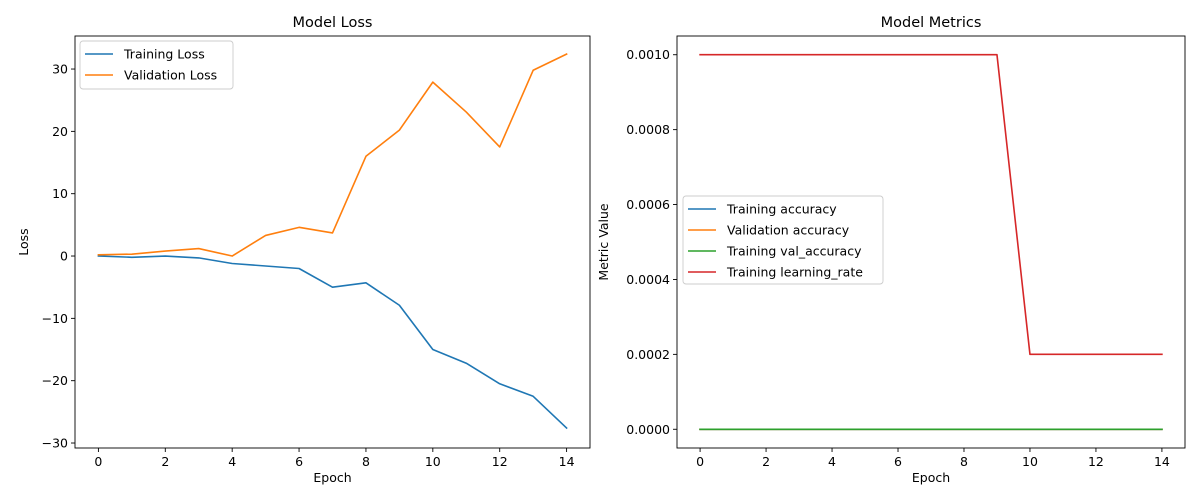 This screenshot has width=1200, height=500. Describe the element at coordinates (648, 54) in the screenshot. I see `y-tick-label: 0.0010` at that location.